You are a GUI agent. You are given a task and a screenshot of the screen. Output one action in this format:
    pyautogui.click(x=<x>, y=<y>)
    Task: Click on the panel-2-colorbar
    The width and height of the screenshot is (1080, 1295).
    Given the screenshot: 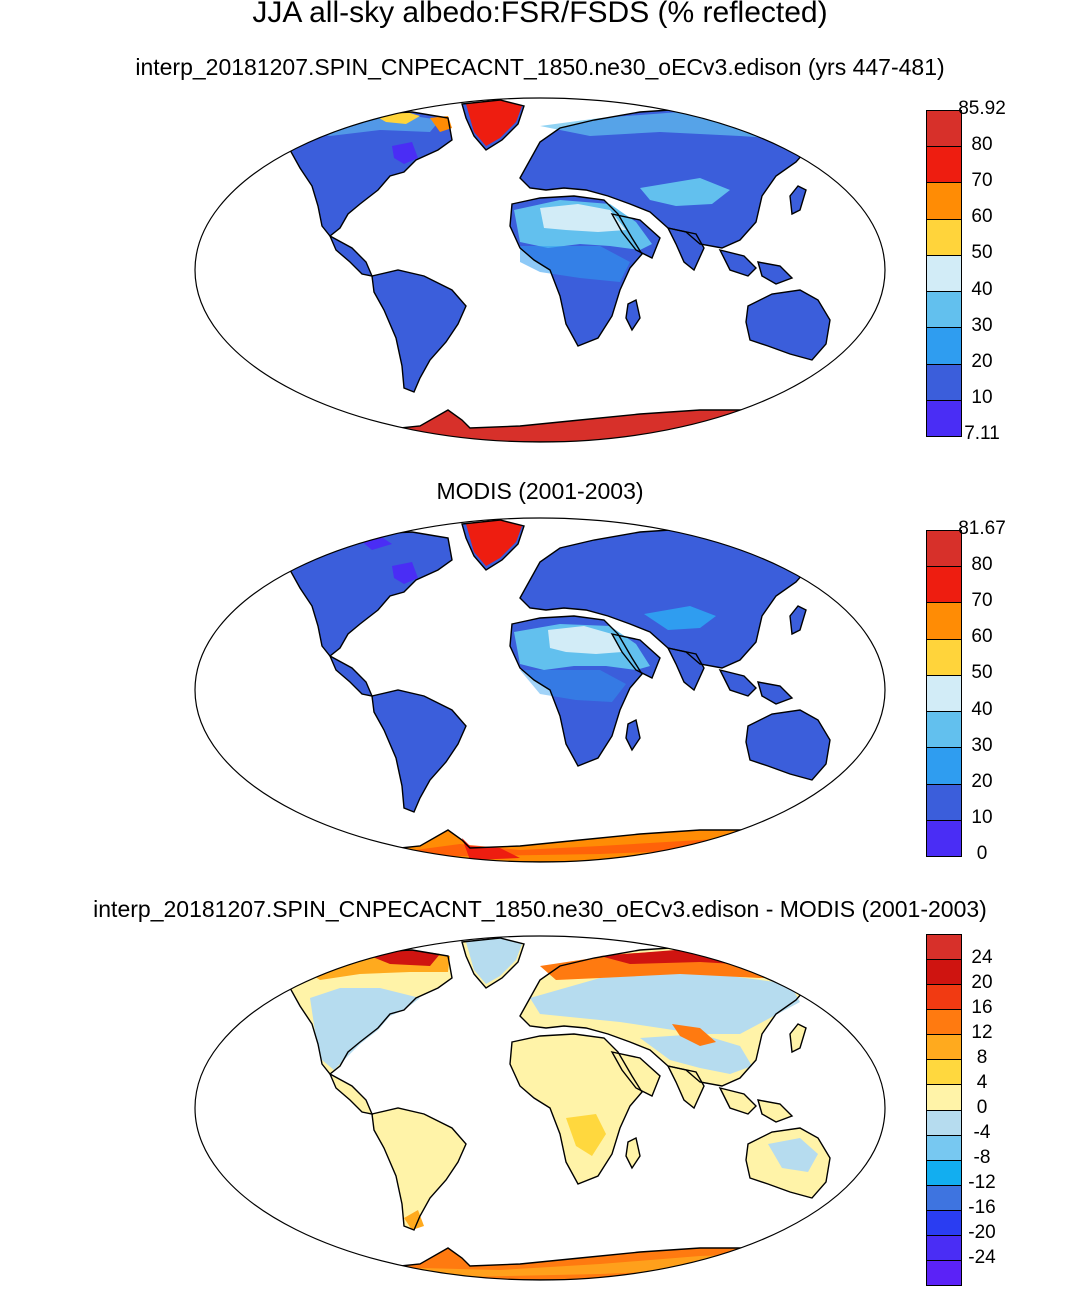 What is the action you would take?
    pyautogui.click(x=944, y=693)
    